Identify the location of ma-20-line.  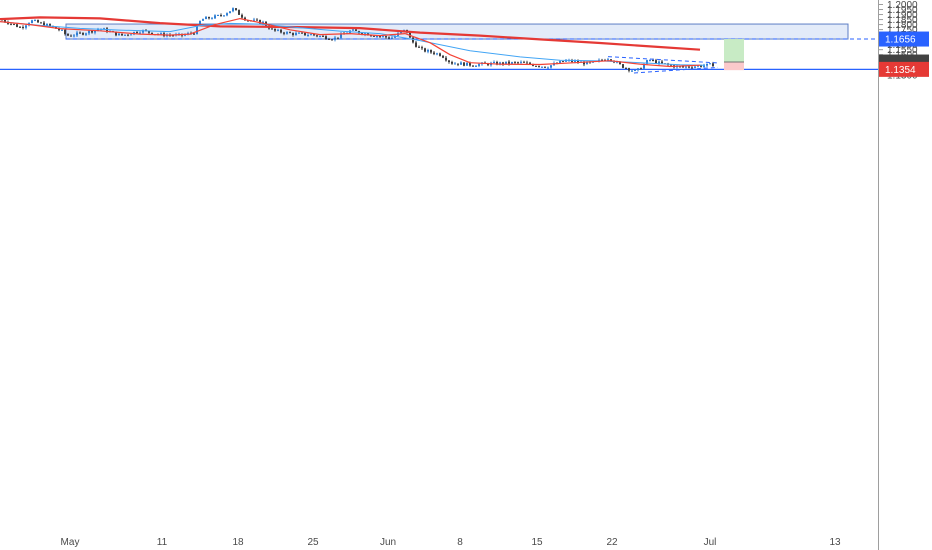
(350, 43).